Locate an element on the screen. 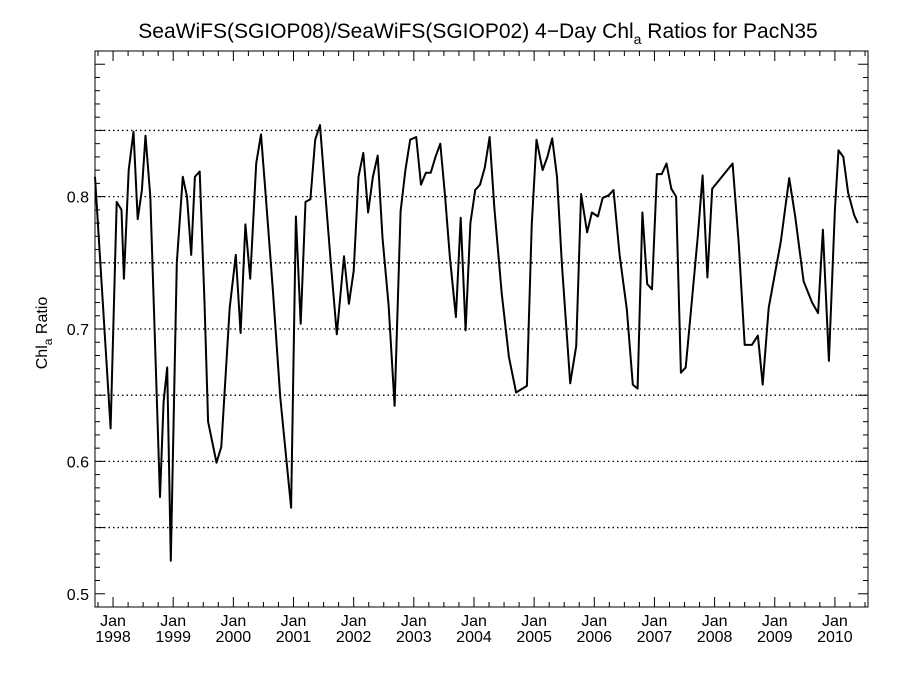  y-axis-label: Chla Ratio is located at coordinates (44, 333).